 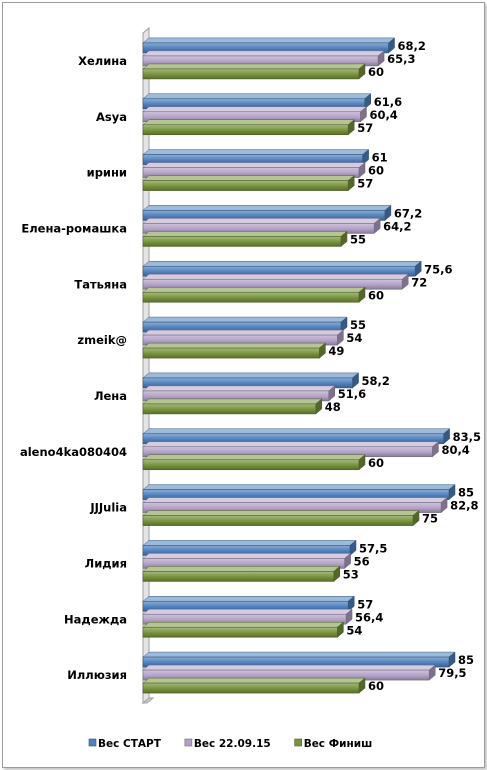 I want to click on category-label: Asya, so click(x=111, y=117).